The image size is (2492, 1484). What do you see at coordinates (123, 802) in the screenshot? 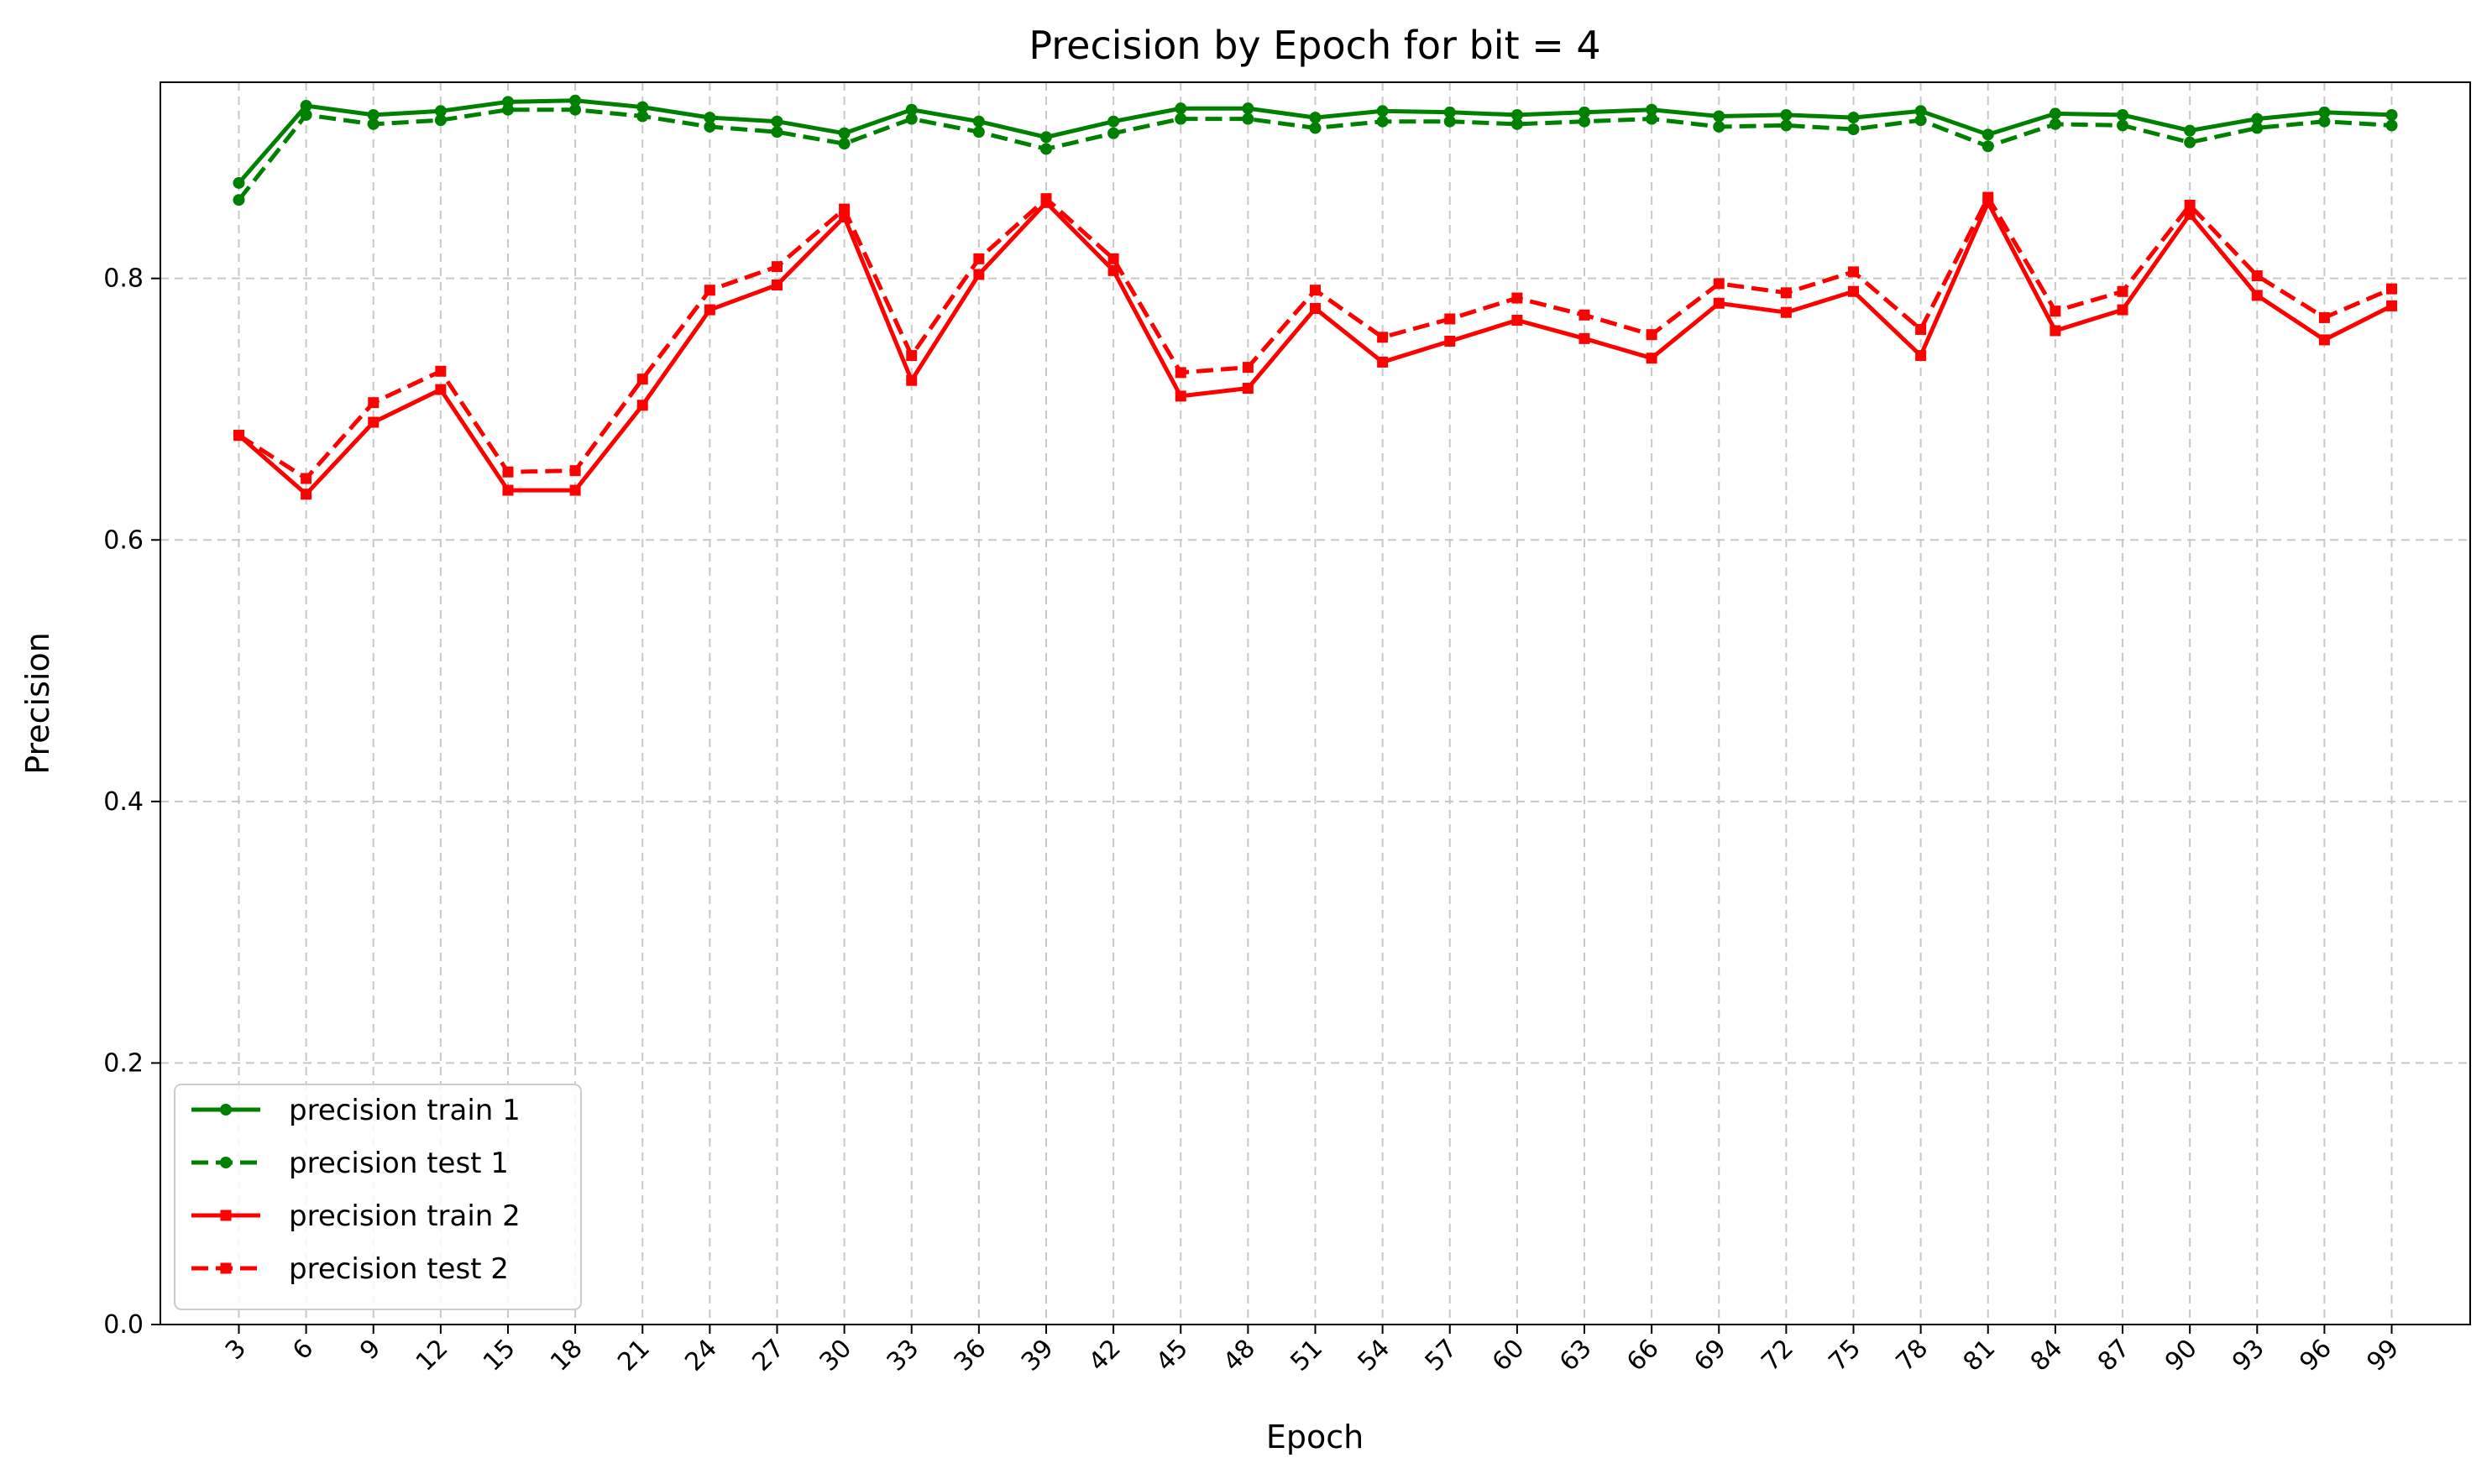
I see `y-tick-label: 0.4` at bounding box center [123, 802].